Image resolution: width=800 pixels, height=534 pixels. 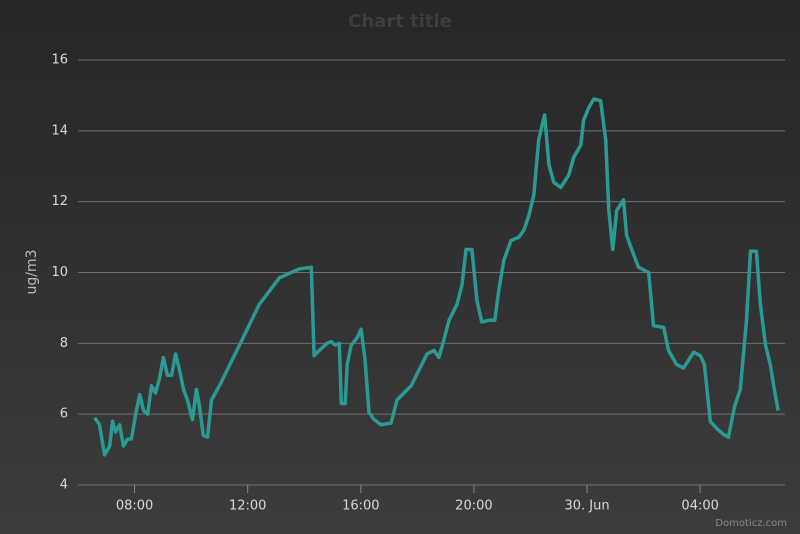 What do you see at coordinates (59, 130) in the screenshot?
I see `y-tick-label: 14` at bounding box center [59, 130].